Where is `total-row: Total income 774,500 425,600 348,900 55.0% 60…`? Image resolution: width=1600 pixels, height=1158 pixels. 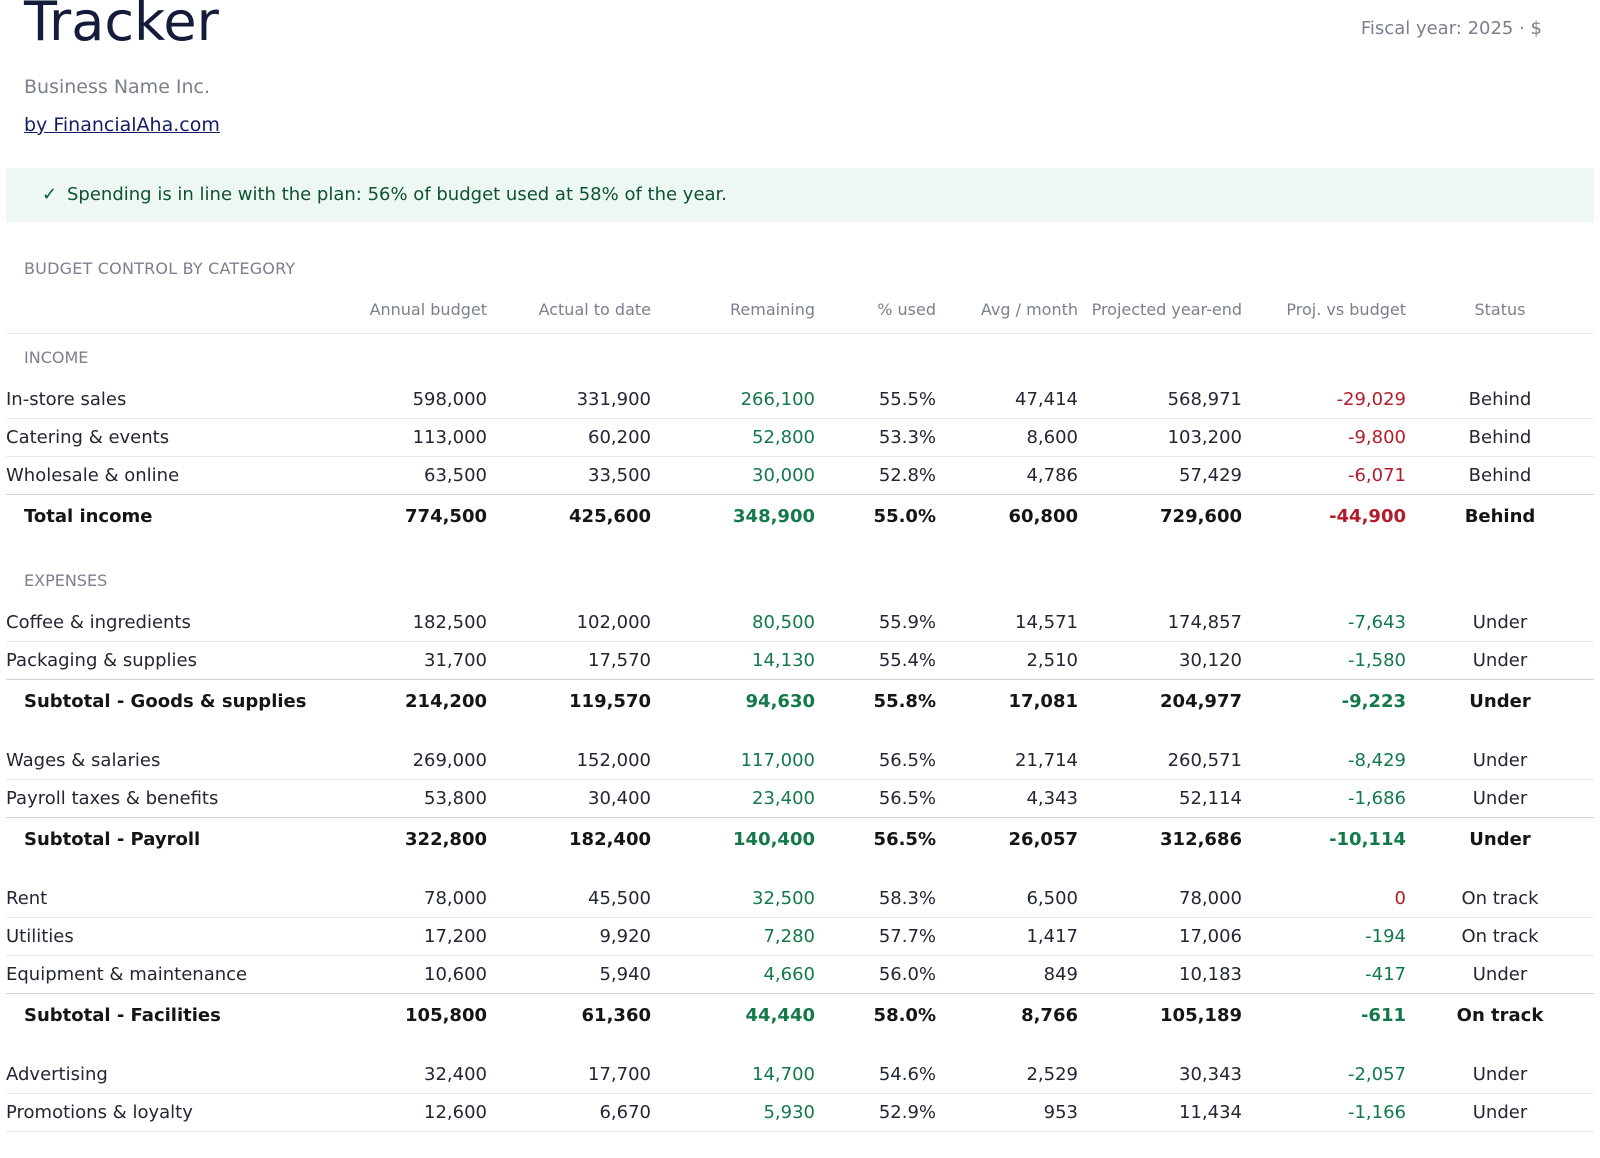 total-row: Total income 774,500 425,600 348,900 55.0% 60… is located at coordinates (800, 517).